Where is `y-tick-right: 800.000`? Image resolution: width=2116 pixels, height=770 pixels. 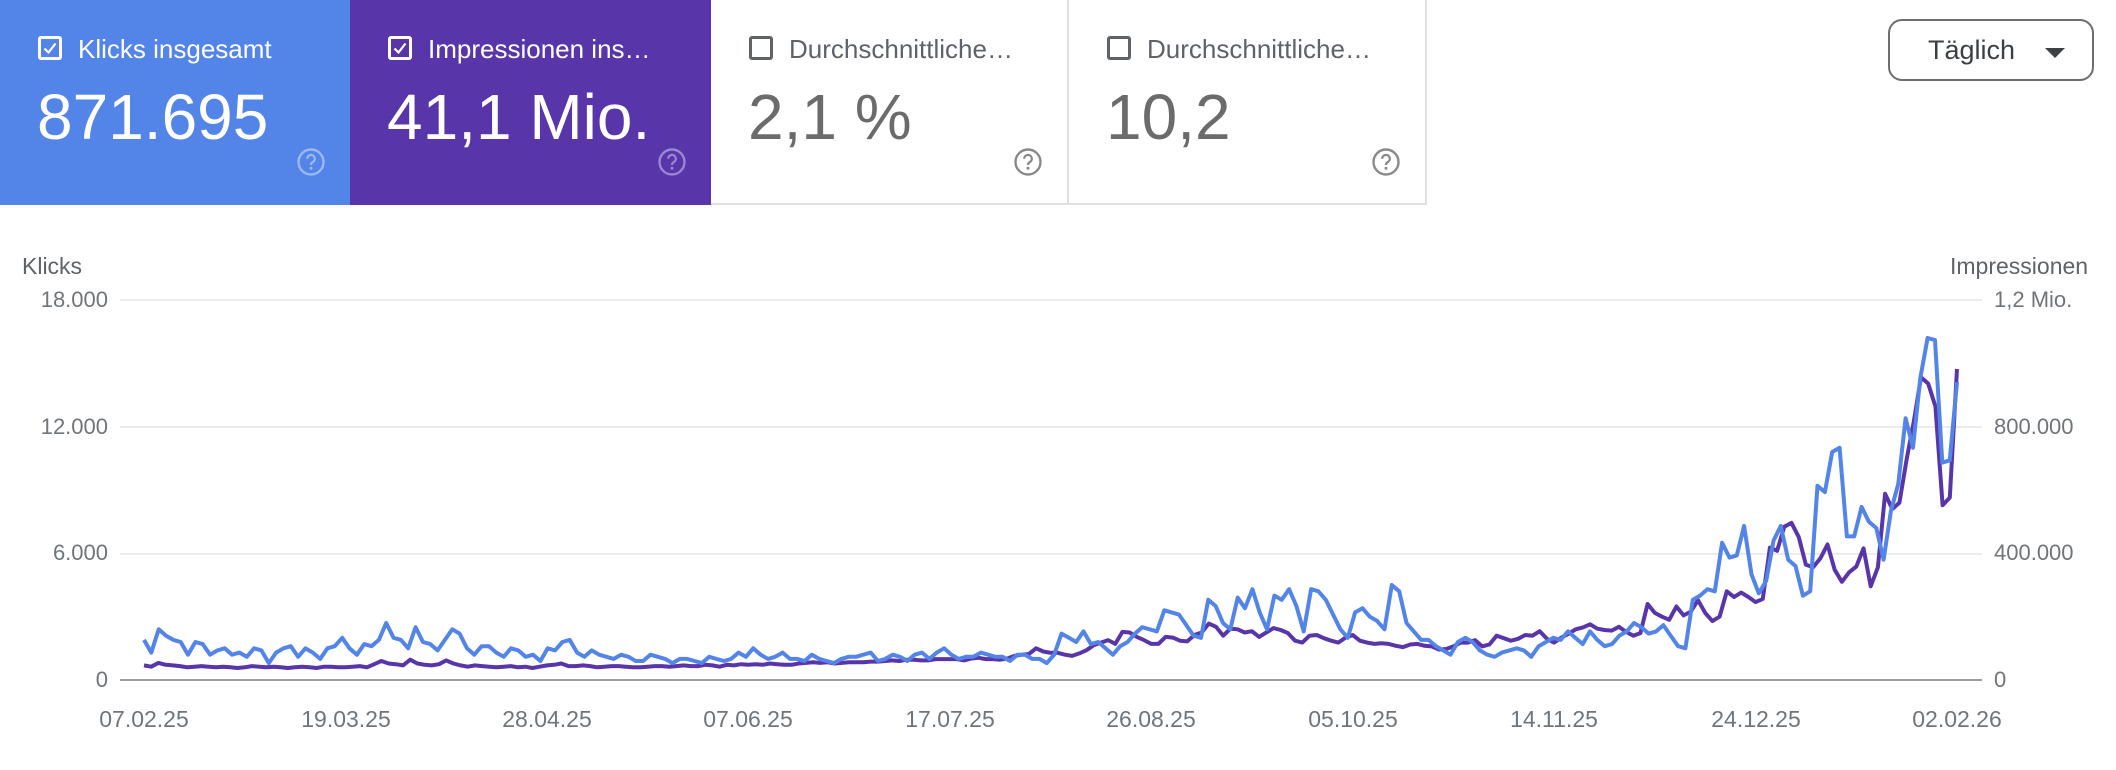 y-tick-right: 800.000 is located at coordinates (2034, 426).